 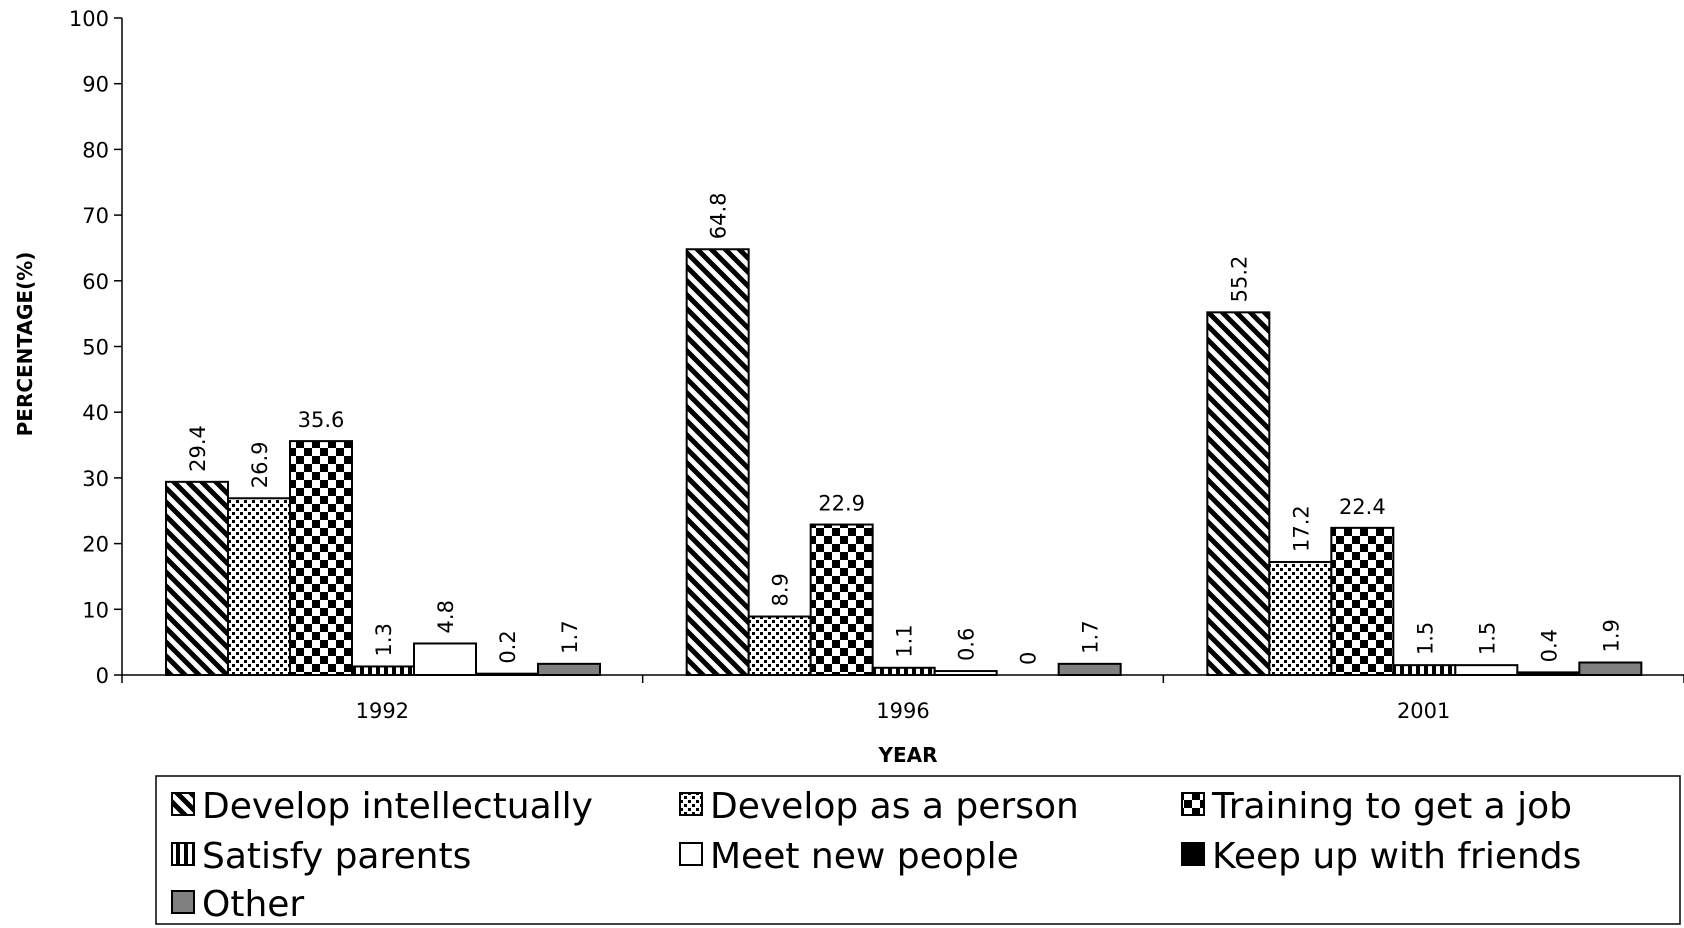 I want to click on data-label: 0, so click(x=1029, y=658).